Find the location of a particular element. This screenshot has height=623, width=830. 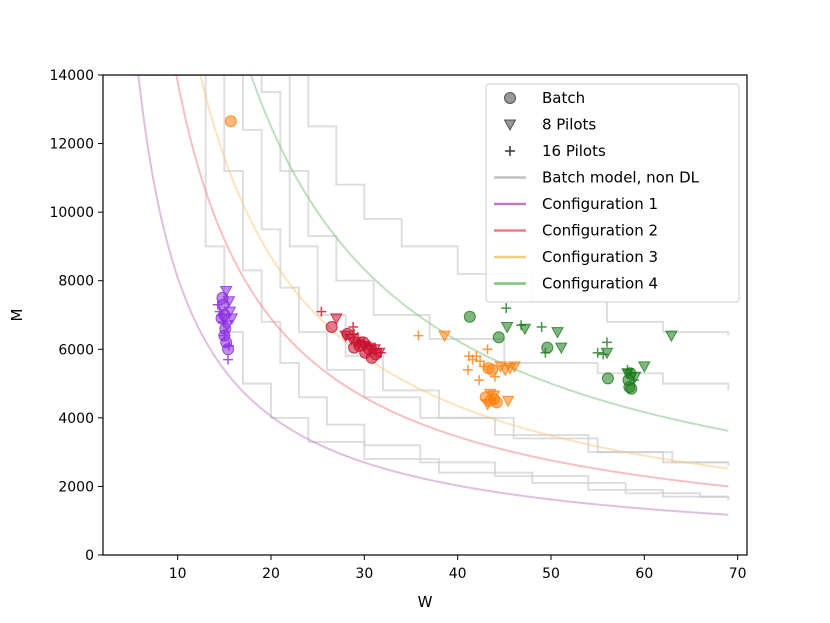

y-tick-label: 4000 is located at coordinates (76, 419).